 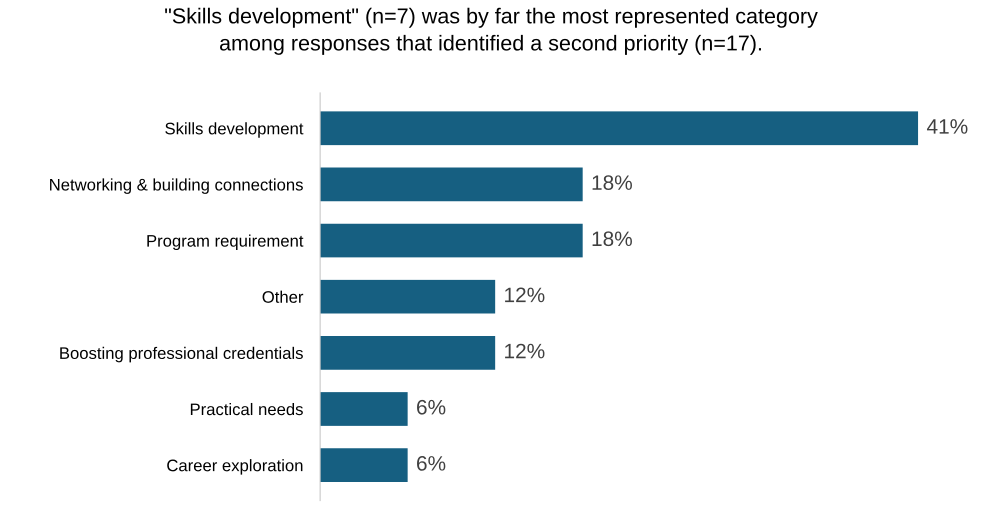 I want to click on y-tick-label: Skills development, so click(x=234, y=130).